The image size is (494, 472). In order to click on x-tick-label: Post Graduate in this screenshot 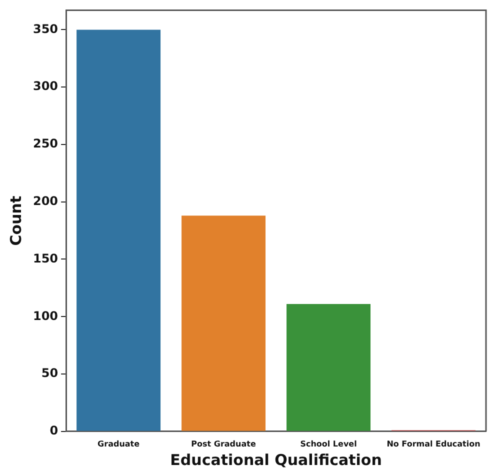, I will do `click(223, 443)`.